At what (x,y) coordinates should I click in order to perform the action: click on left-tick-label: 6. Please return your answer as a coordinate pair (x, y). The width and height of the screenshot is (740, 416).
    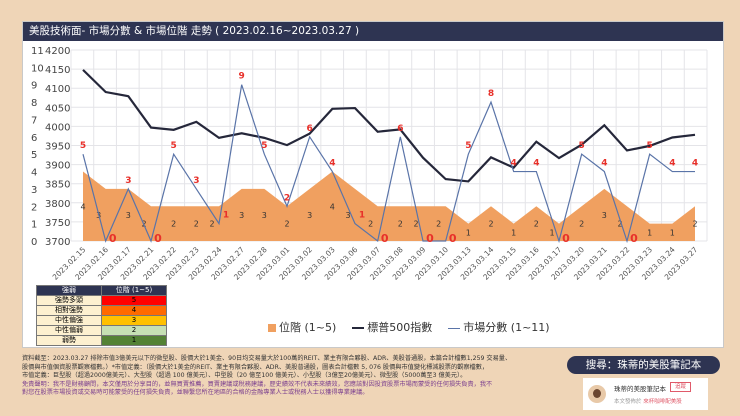
    Looking at the image, I should click on (34, 138).